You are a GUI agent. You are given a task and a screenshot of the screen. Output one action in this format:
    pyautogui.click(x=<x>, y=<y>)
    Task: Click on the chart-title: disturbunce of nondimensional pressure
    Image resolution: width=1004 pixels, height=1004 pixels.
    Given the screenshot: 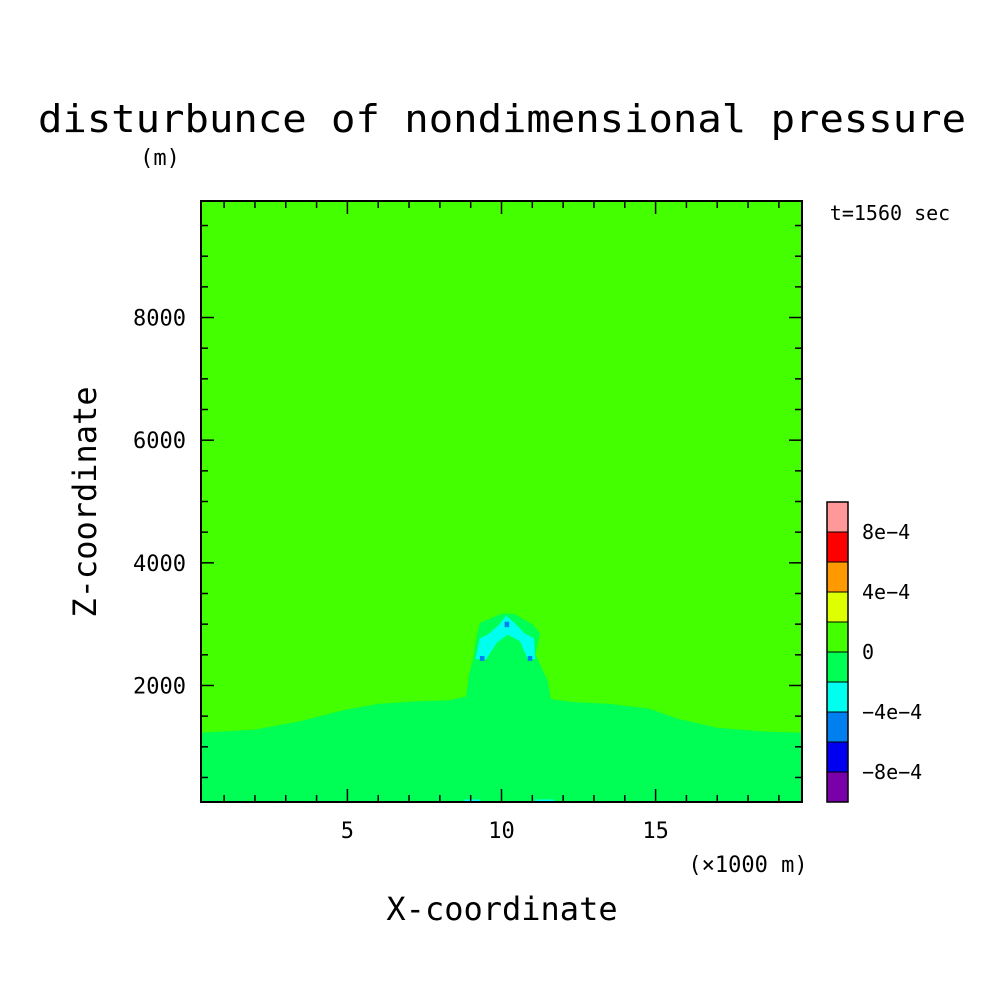 What is the action you would take?
    pyautogui.click(x=502, y=119)
    